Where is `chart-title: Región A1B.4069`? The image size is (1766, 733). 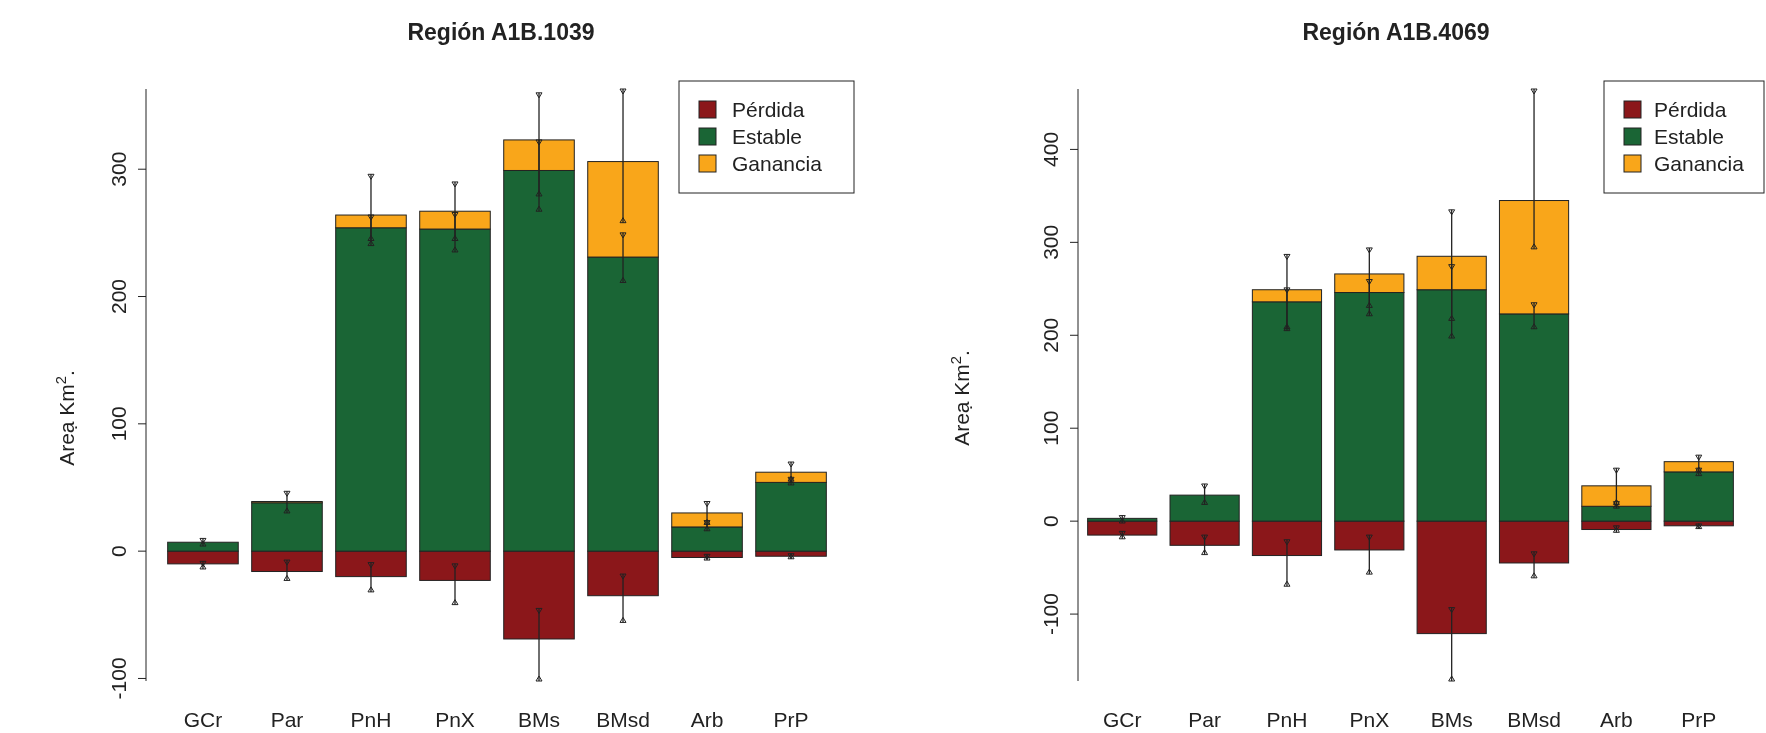 chart-title: Región A1B.4069 is located at coordinates (1396, 32).